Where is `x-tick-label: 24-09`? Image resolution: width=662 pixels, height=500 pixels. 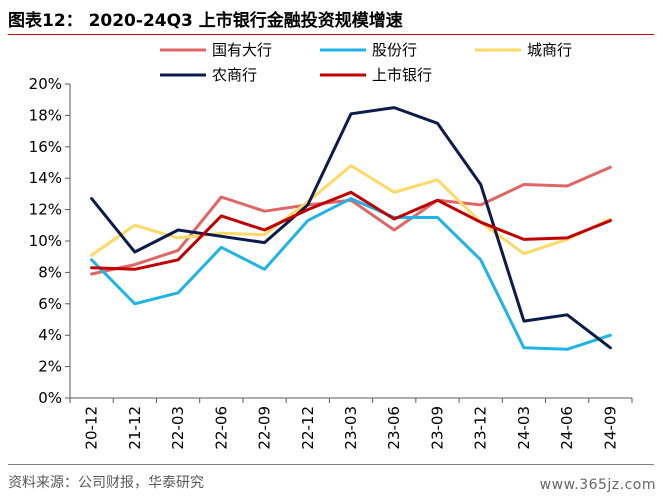
x-tick-label: 24-09 is located at coordinates (610, 428).